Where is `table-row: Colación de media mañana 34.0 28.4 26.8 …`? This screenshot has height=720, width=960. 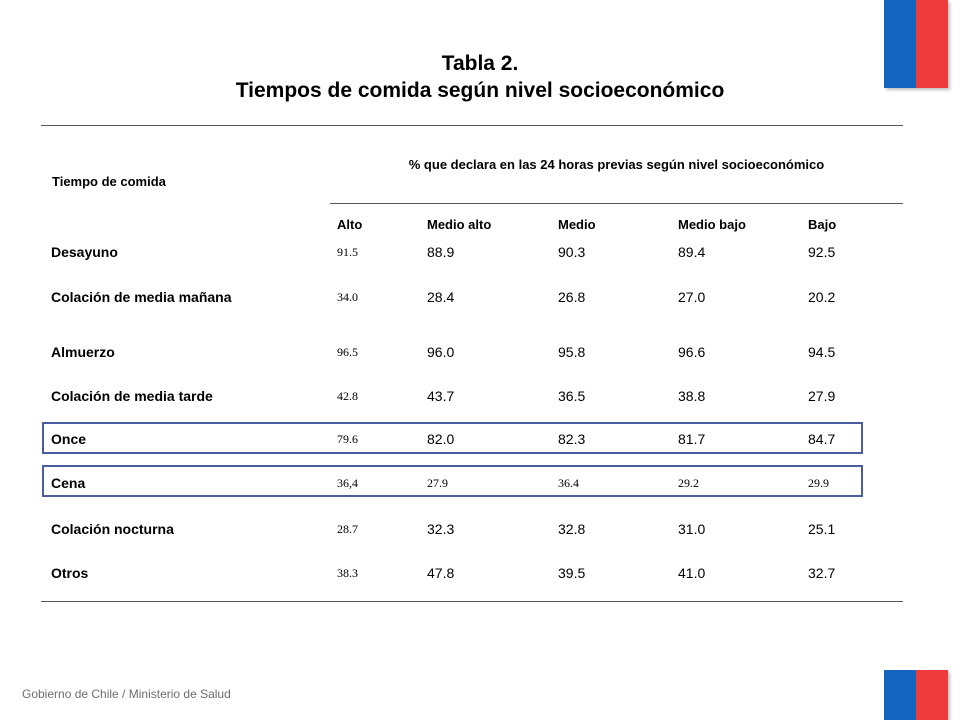 table-row: Colación de media mañana 34.0 28.4 26.8 … is located at coordinates (480, 299).